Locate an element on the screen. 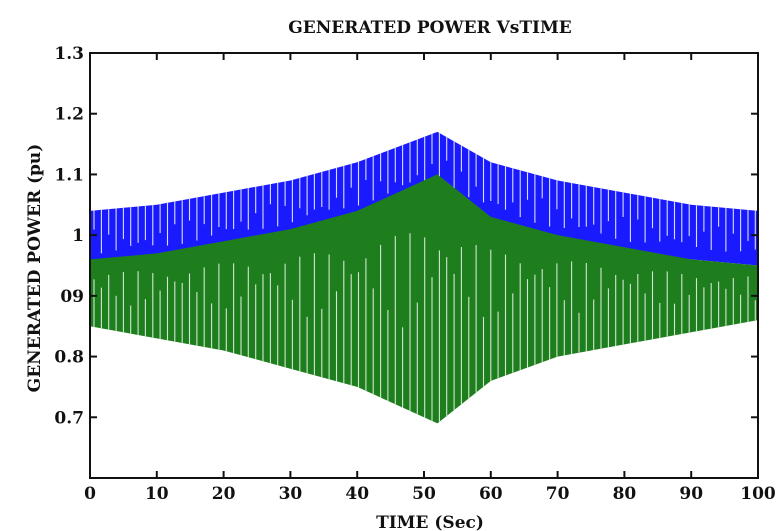 Image resolution: width=781 pixels, height=531 pixels. x-tick-label: 80 is located at coordinates (625, 494).